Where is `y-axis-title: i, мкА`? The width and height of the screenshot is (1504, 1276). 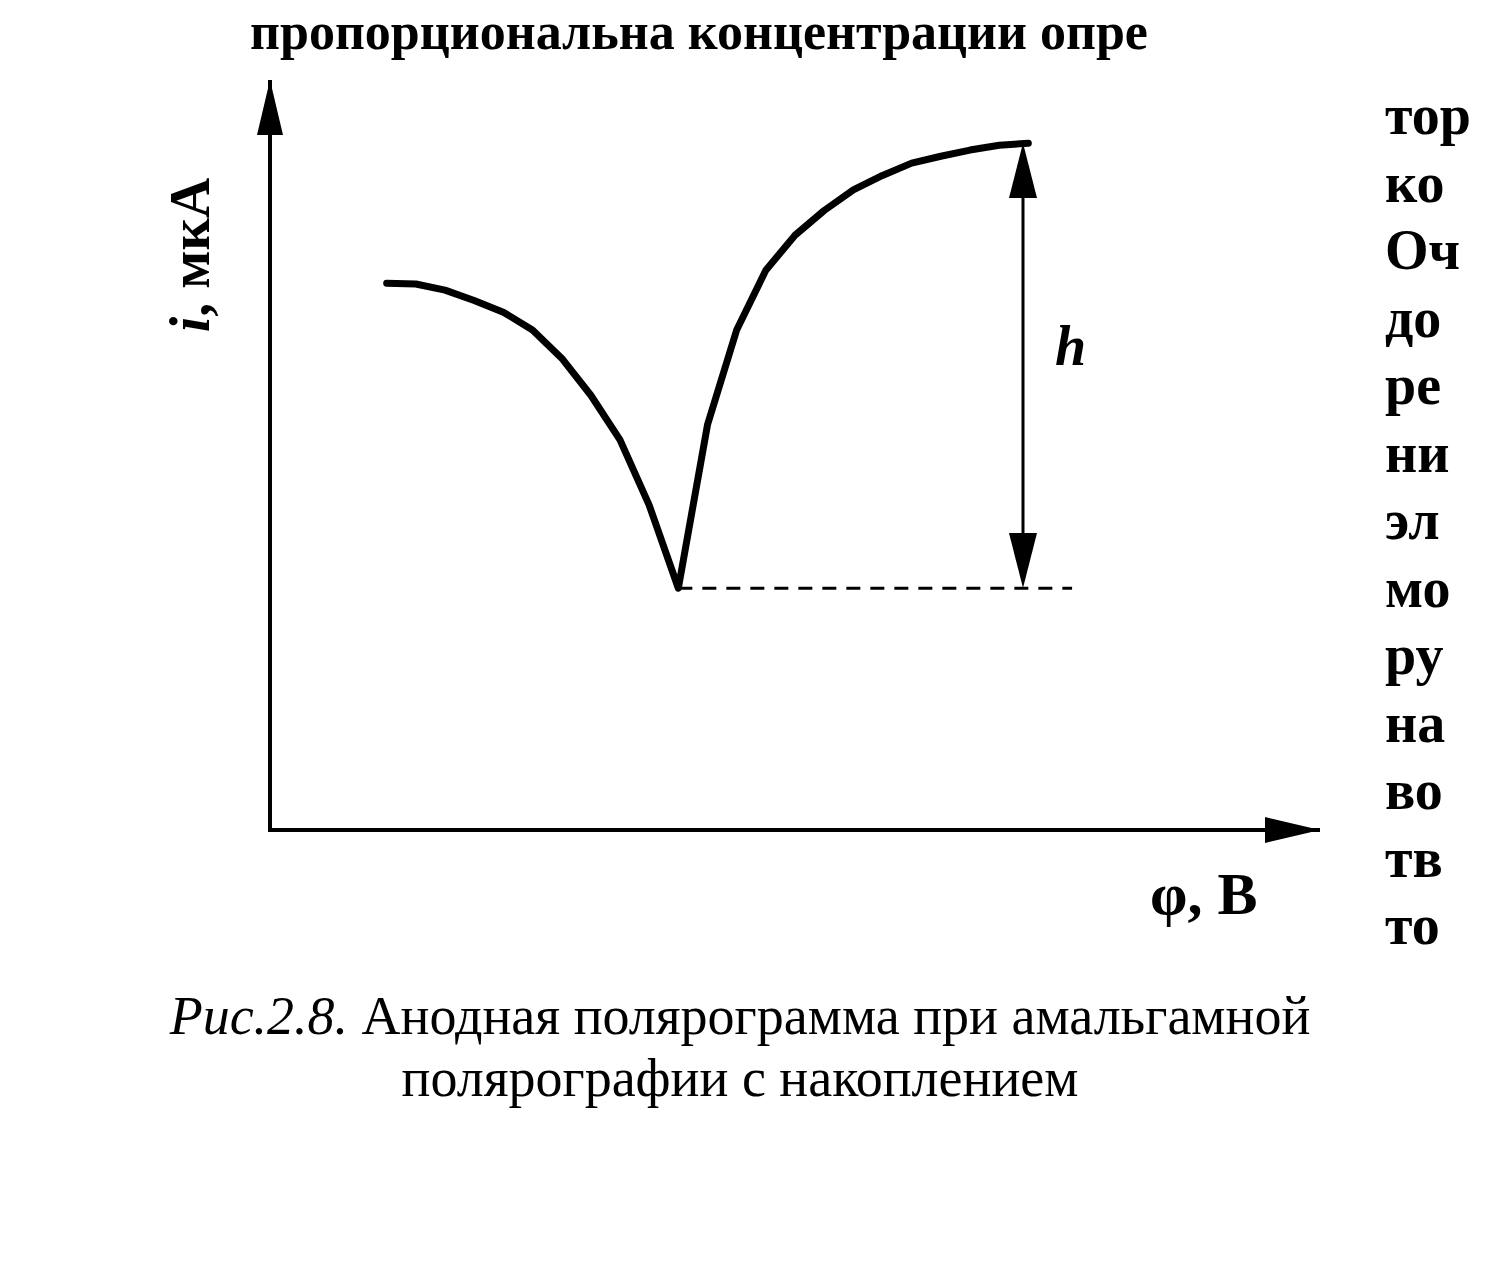 y-axis-title: i, мкА is located at coordinates (190, 255).